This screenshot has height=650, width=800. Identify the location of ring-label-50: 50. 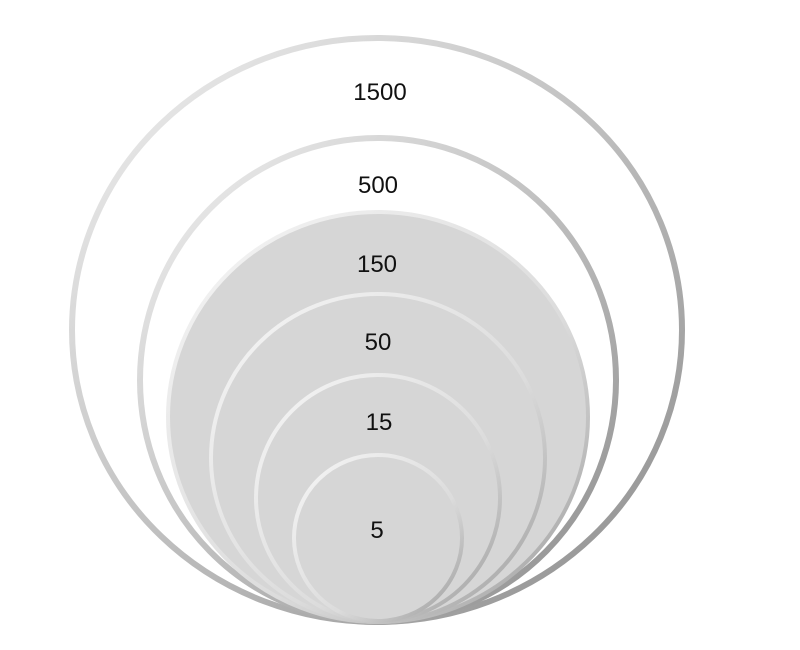
(378, 342).